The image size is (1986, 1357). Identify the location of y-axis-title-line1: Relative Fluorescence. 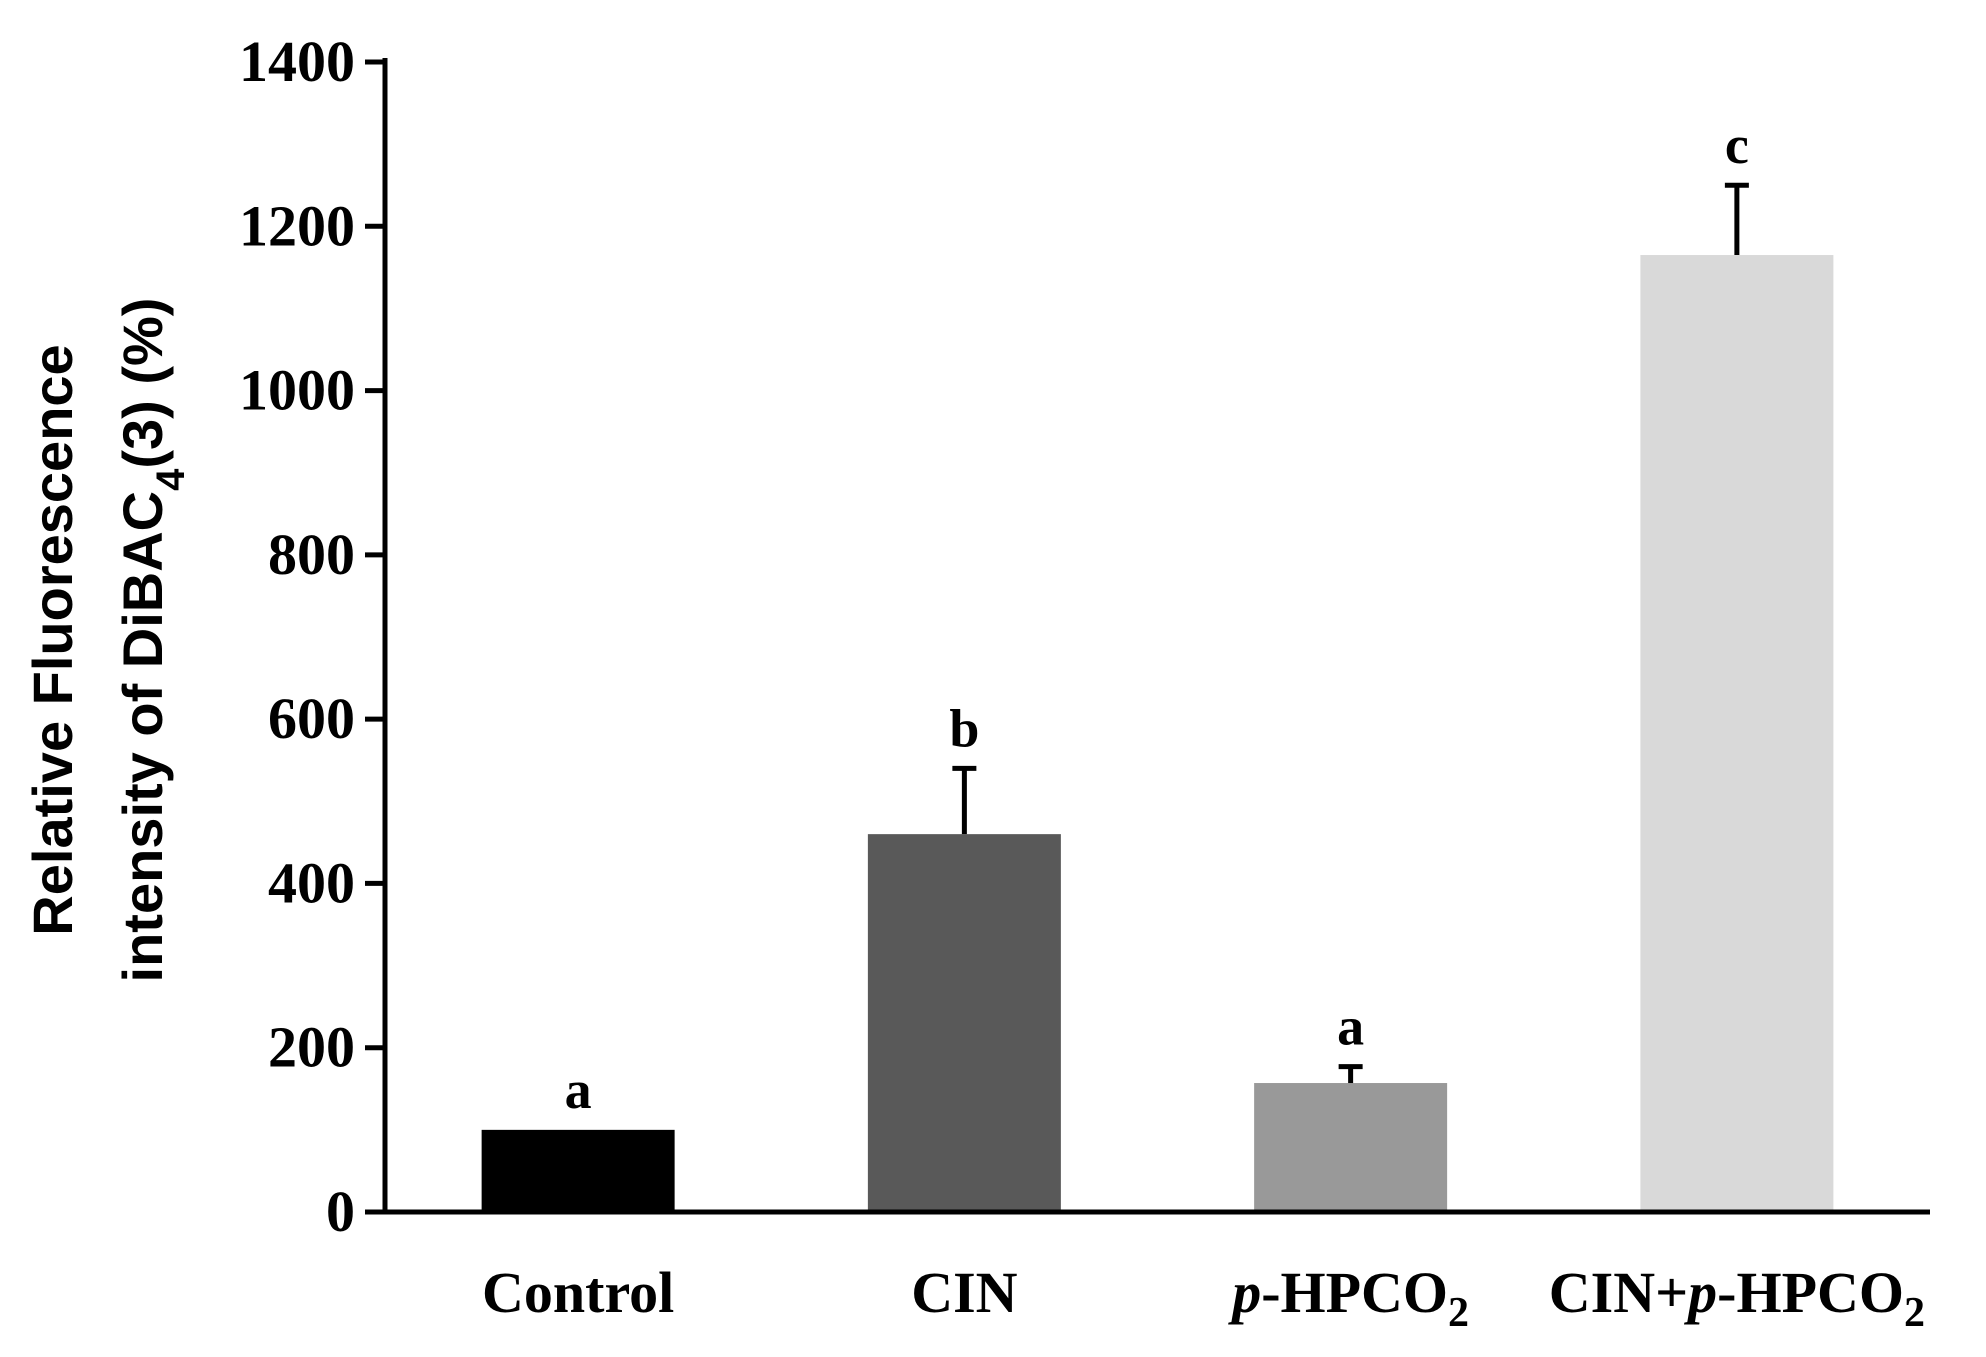
(52, 639).